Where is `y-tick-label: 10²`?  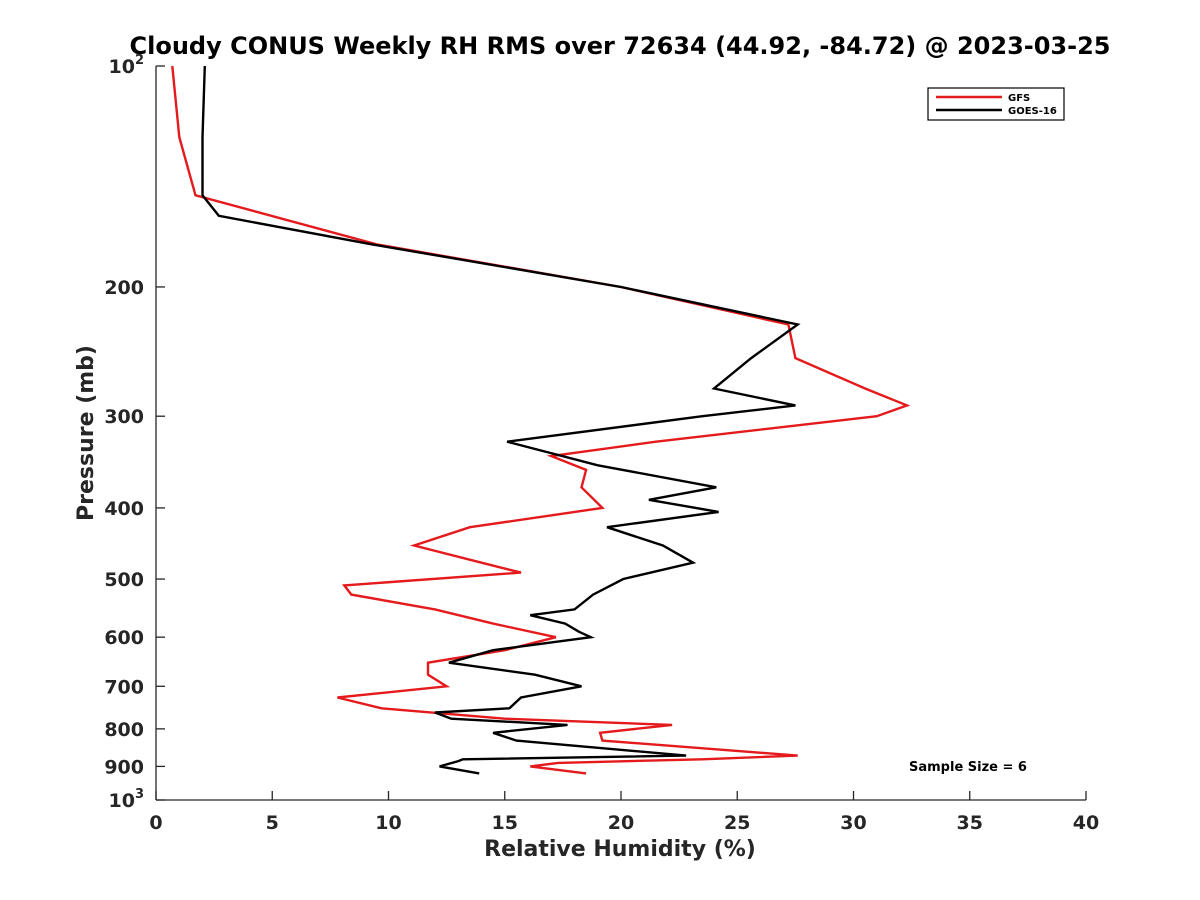
y-tick-label: 10² is located at coordinates (127, 65).